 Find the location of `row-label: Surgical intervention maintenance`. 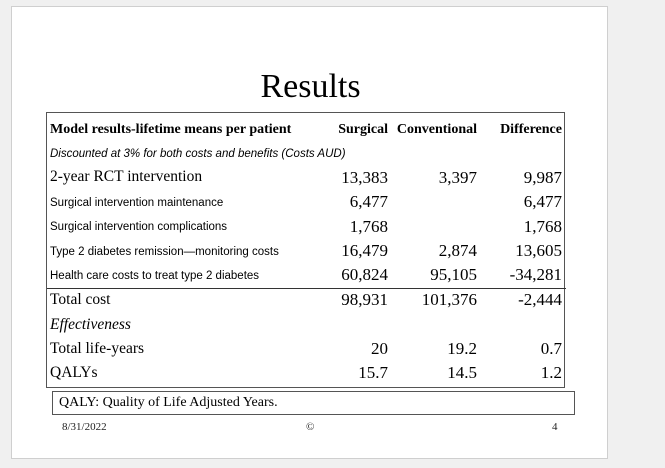

row-label: Surgical intervention maintenance is located at coordinates (137, 203).